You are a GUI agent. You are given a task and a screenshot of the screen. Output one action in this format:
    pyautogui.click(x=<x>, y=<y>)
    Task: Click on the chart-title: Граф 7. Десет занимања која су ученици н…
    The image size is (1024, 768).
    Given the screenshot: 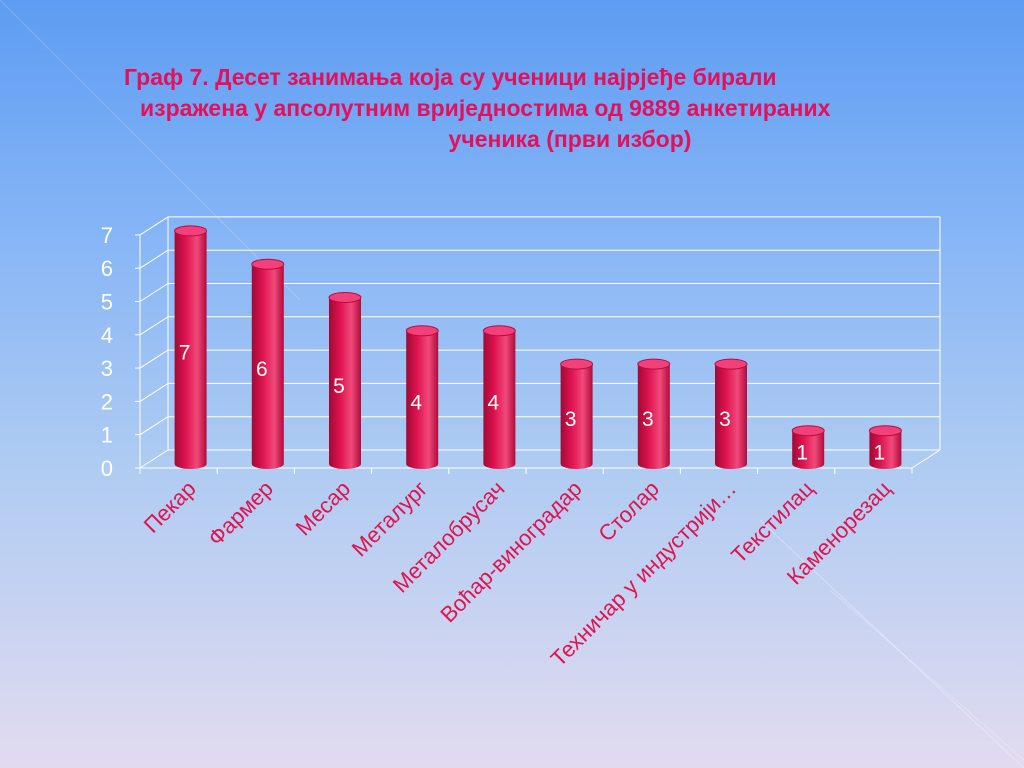 What is the action you would take?
    pyautogui.click(x=540, y=108)
    